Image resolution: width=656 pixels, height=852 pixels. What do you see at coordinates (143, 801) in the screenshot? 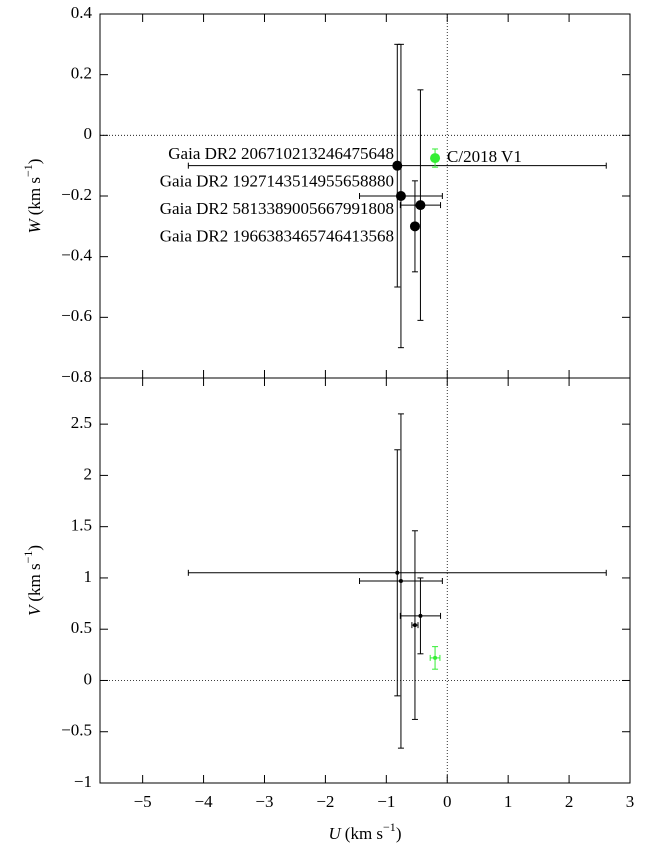
I see `x-tick-label: −5` at bounding box center [143, 801].